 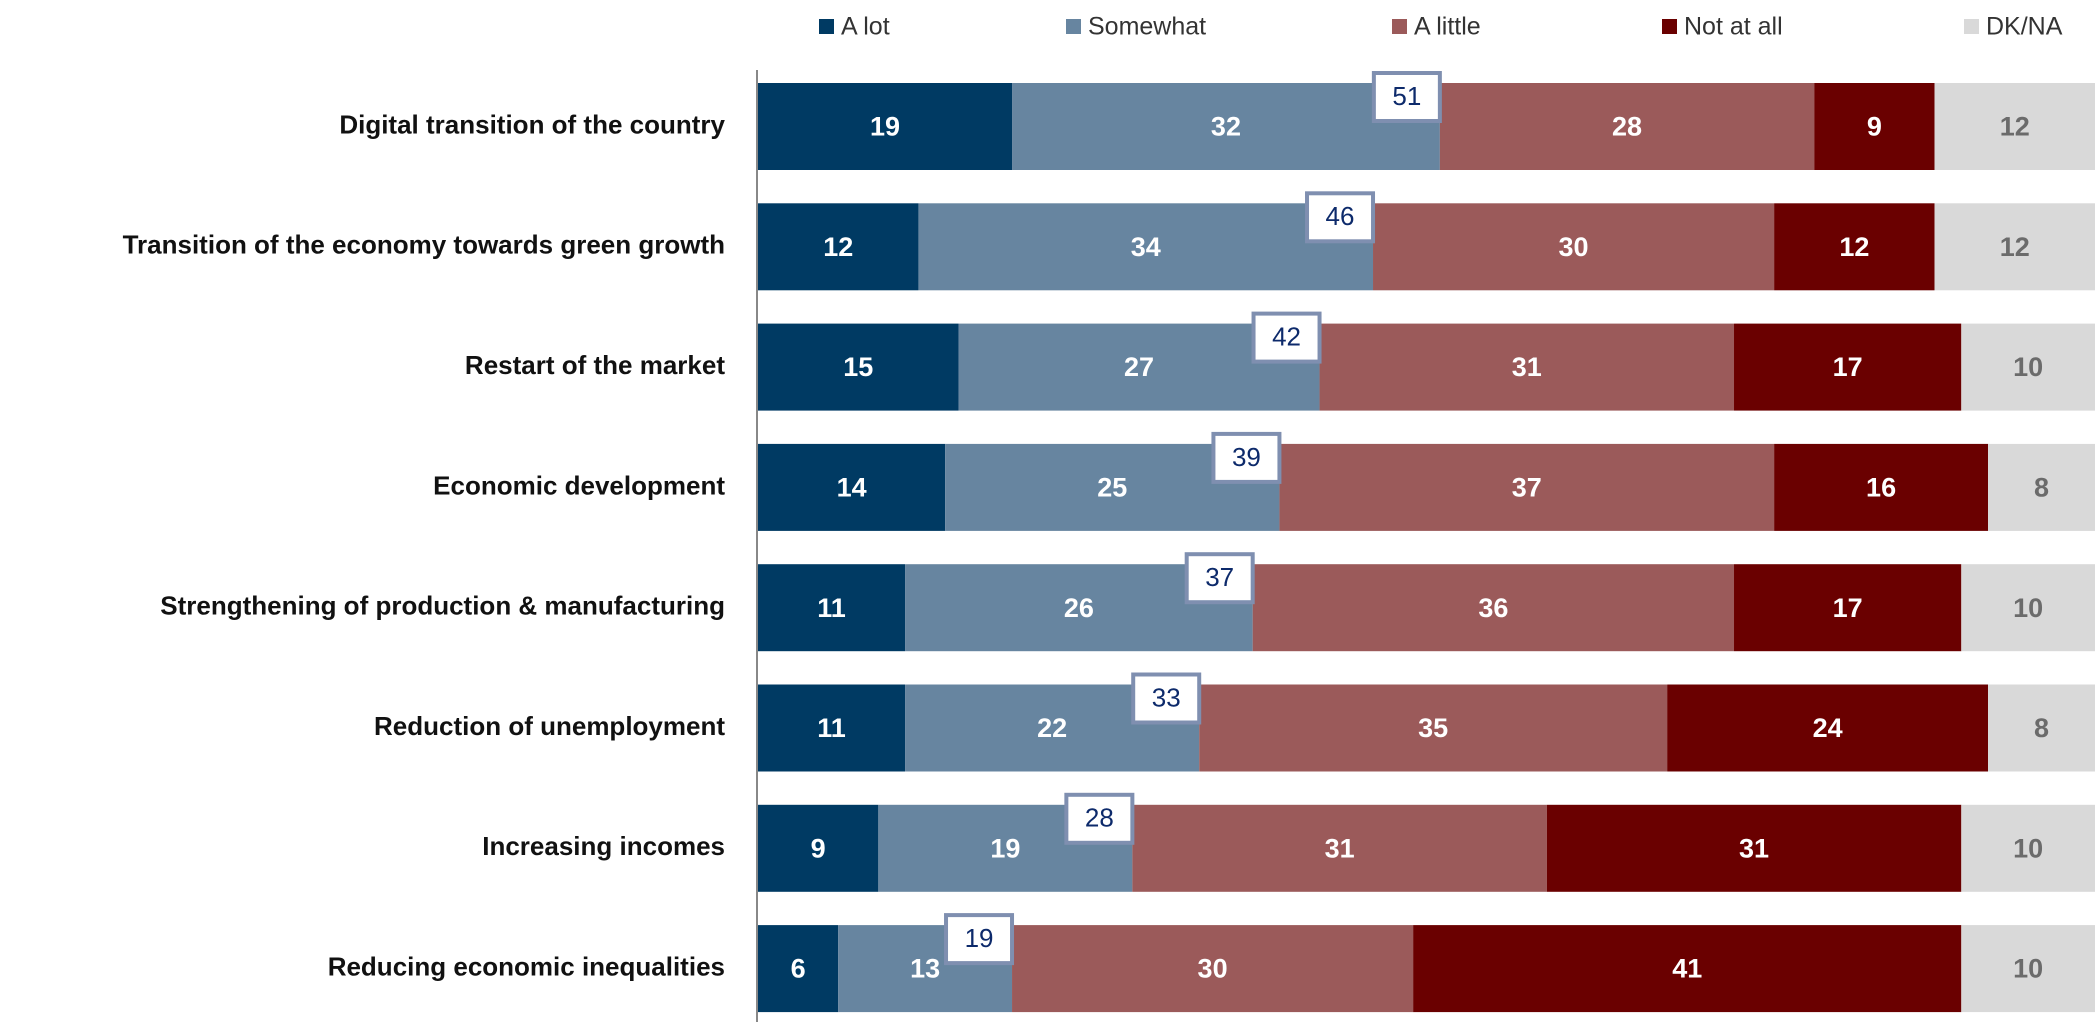 I want to click on total-label: 19, so click(x=979, y=938).